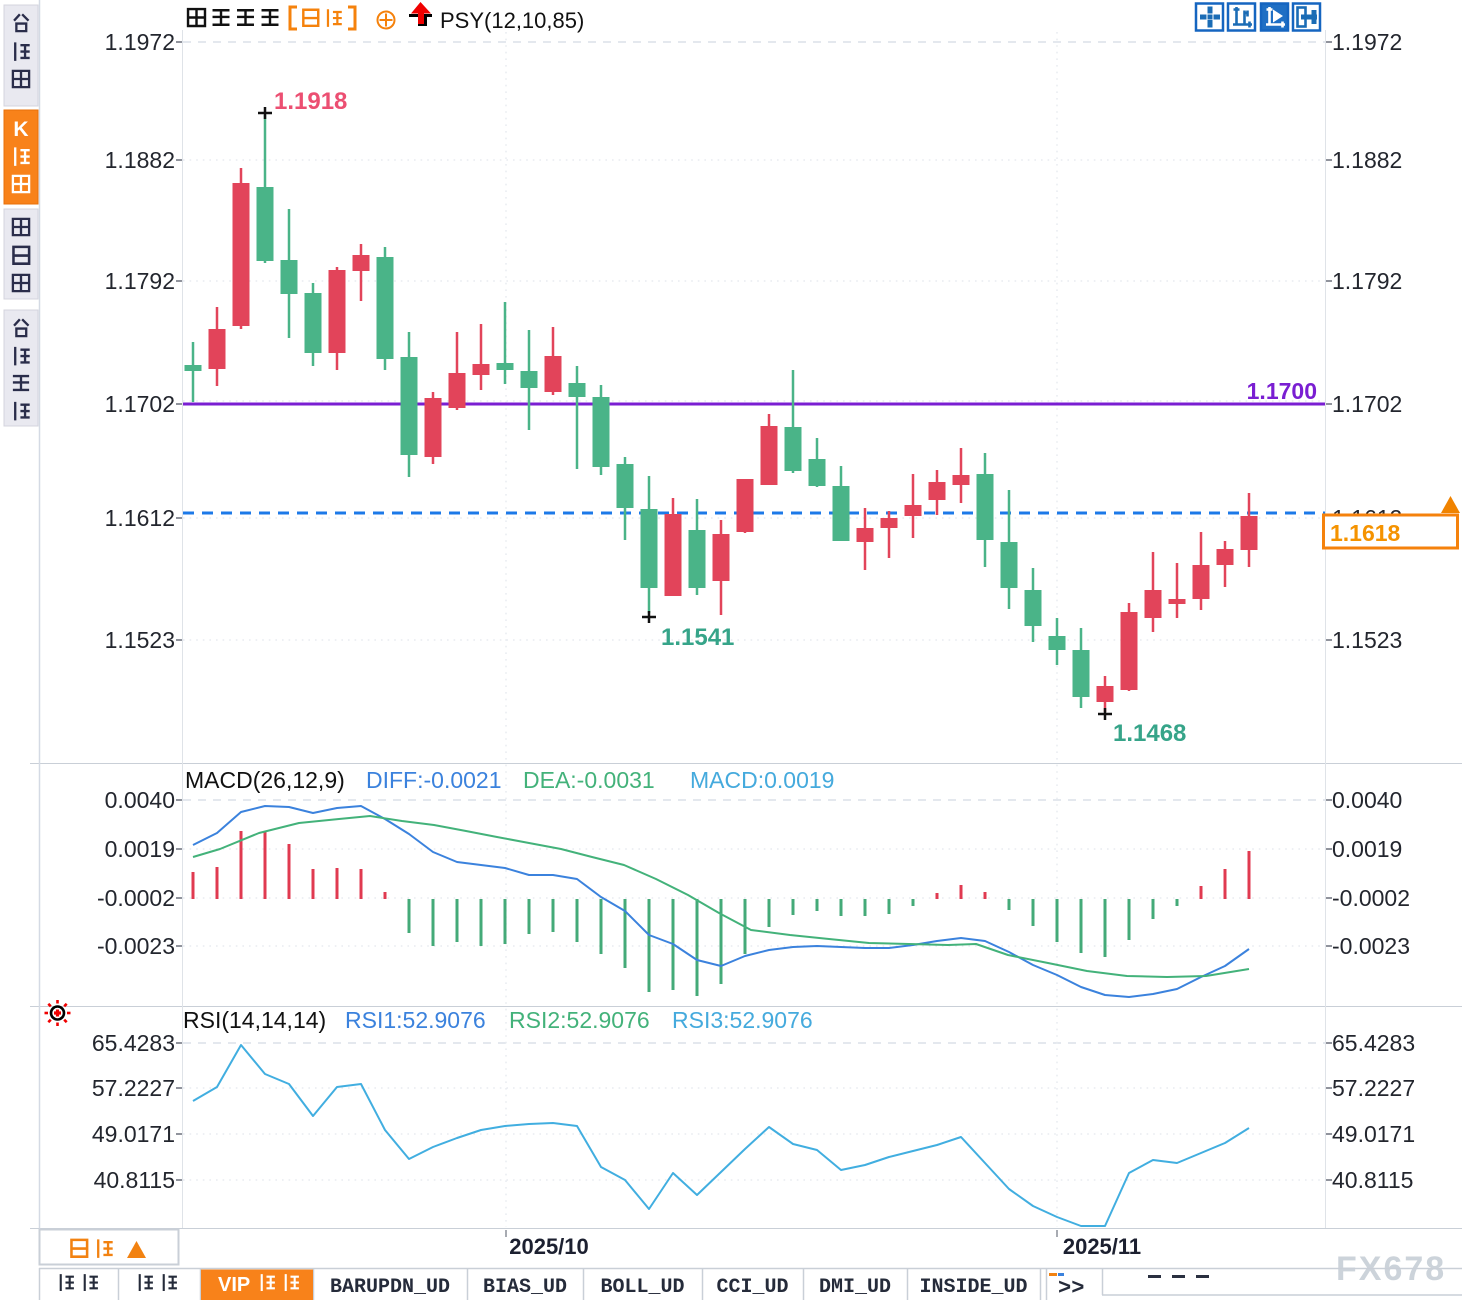  Describe the element at coordinates (512, 20) in the screenshot. I see `svg-text: PSY(12,10,85)` at that location.